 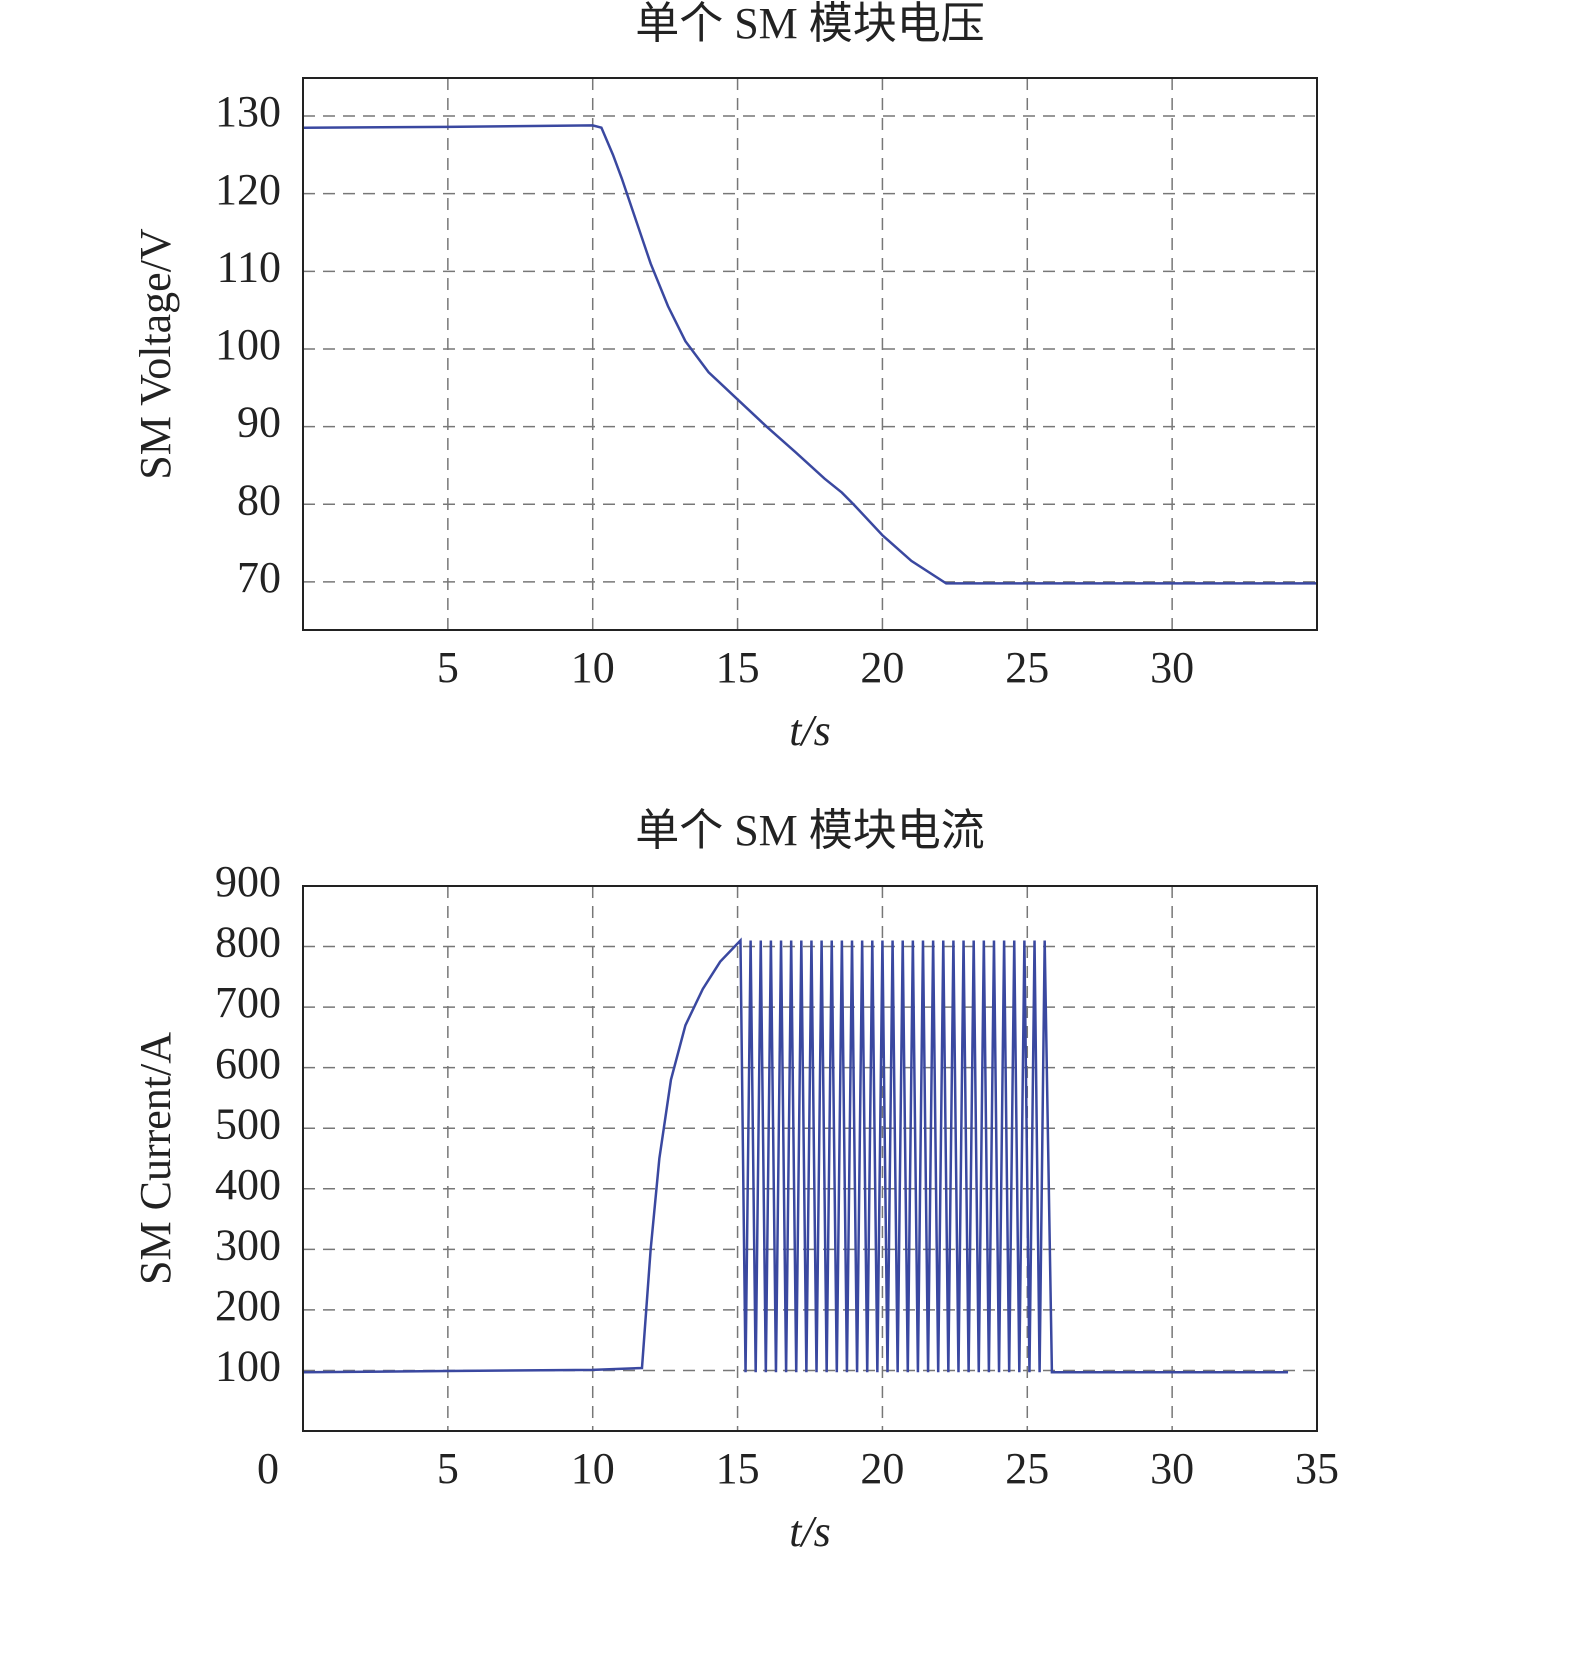 I want to click on y-tick-label: 200, so click(x=248, y=1305).